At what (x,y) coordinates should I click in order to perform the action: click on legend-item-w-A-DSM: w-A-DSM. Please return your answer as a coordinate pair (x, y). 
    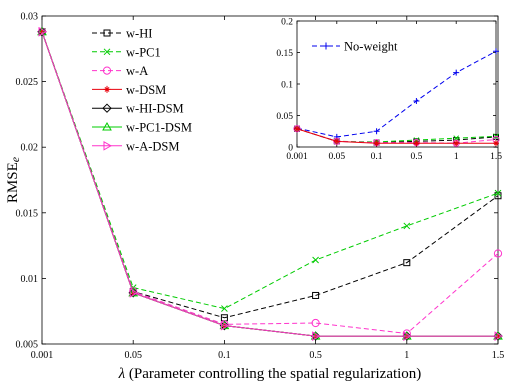
    Looking at the image, I should click on (135, 146).